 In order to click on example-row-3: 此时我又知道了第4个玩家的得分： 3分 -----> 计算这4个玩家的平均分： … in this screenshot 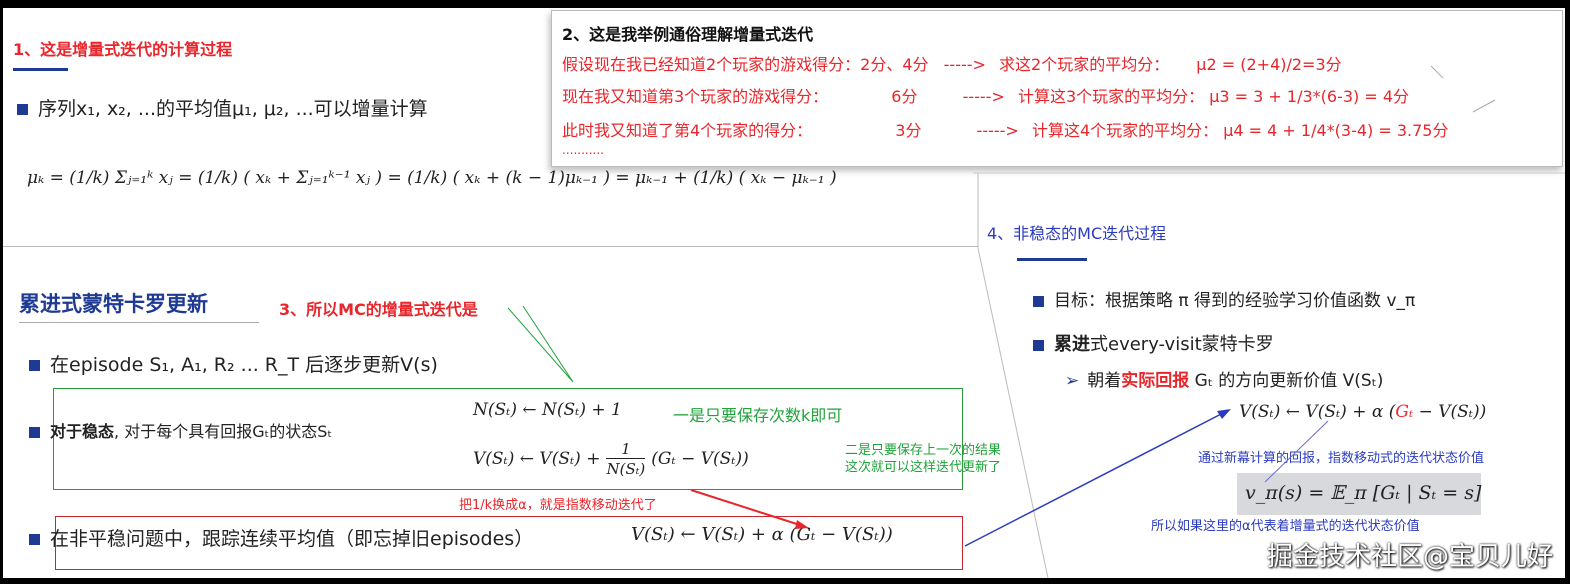, I will do `click(1005, 129)`.